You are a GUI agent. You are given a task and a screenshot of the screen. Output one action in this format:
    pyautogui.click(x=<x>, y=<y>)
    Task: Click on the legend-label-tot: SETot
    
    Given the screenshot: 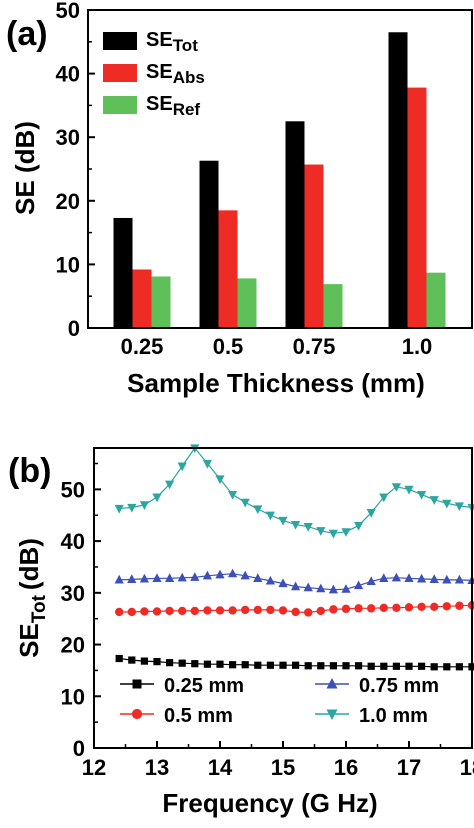 What is the action you would take?
    pyautogui.click(x=172, y=42)
    